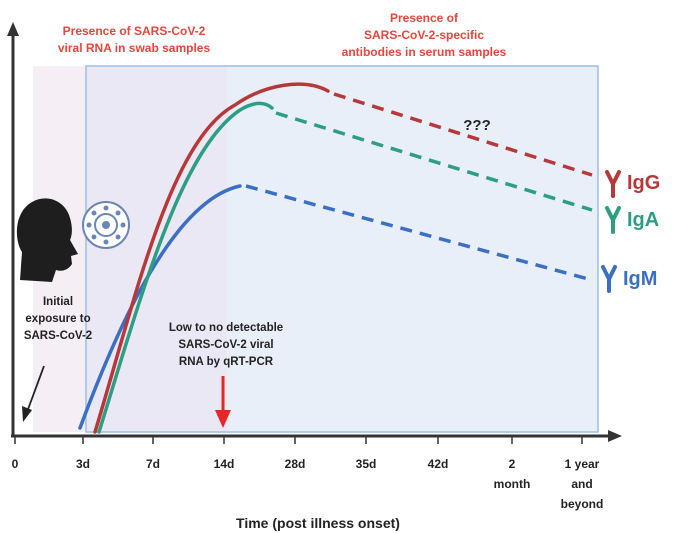 This screenshot has height=533, width=676. What do you see at coordinates (226, 328) in the screenshot?
I see `rna-annotation-line: Low to no detectable` at bounding box center [226, 328].